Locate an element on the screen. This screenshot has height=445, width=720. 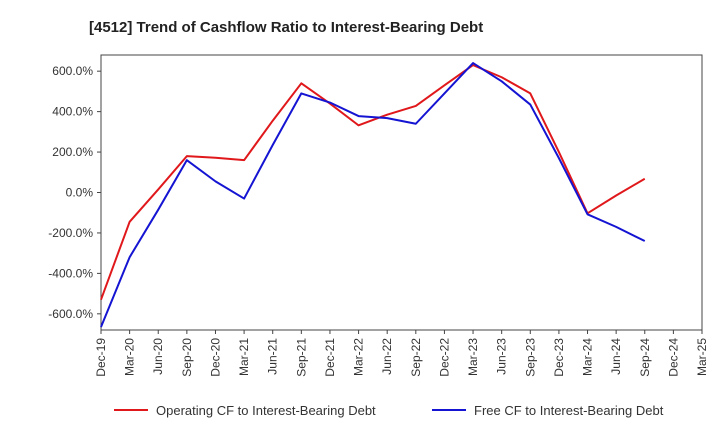
y-tick-label: -600.0% is located at coordinates (70, 314).